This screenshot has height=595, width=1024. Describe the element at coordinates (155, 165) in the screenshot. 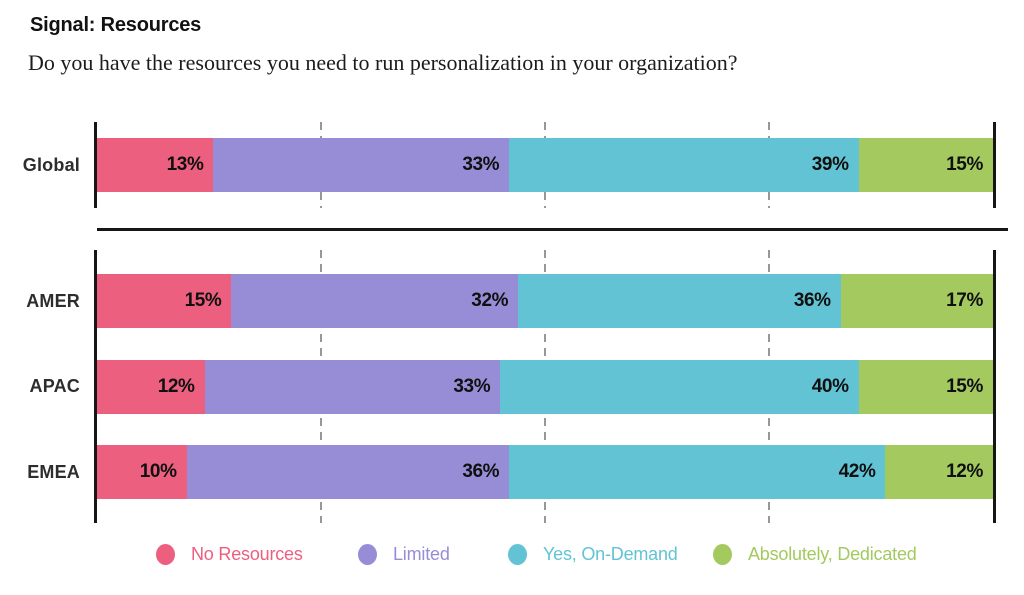

I see `bar-segment-no-resources: 13%` at that location.